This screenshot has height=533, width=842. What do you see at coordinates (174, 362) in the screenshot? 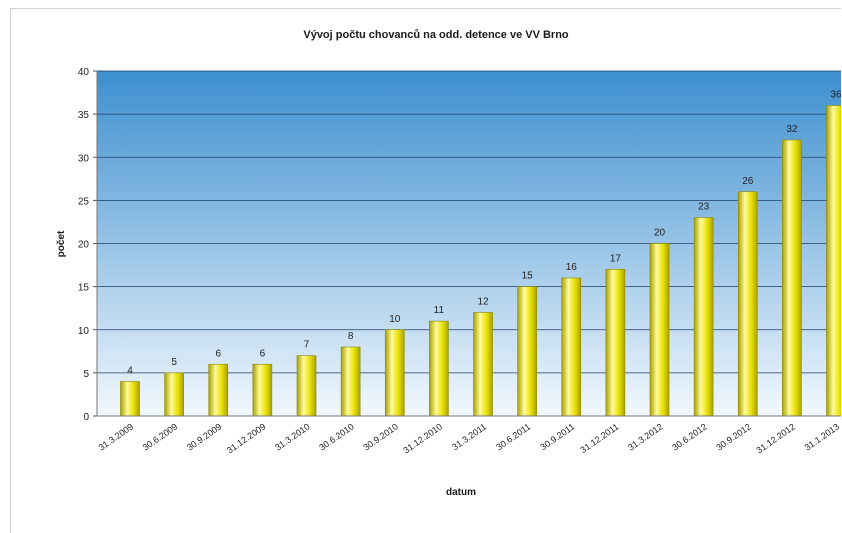
I see `data-label: 5` at bounding box center [174, 362].